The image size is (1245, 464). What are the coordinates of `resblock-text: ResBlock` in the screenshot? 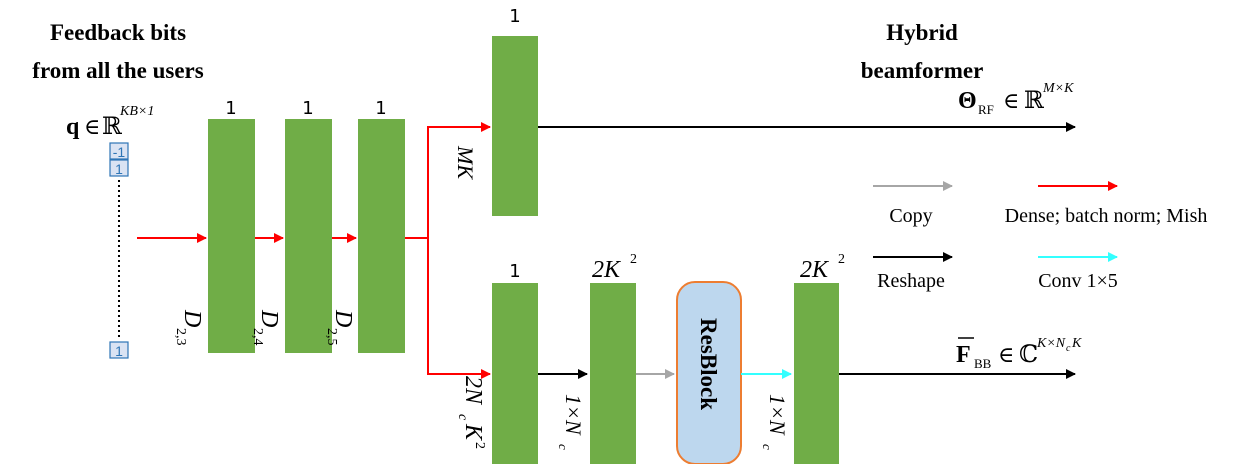 It's located at (708, 364).